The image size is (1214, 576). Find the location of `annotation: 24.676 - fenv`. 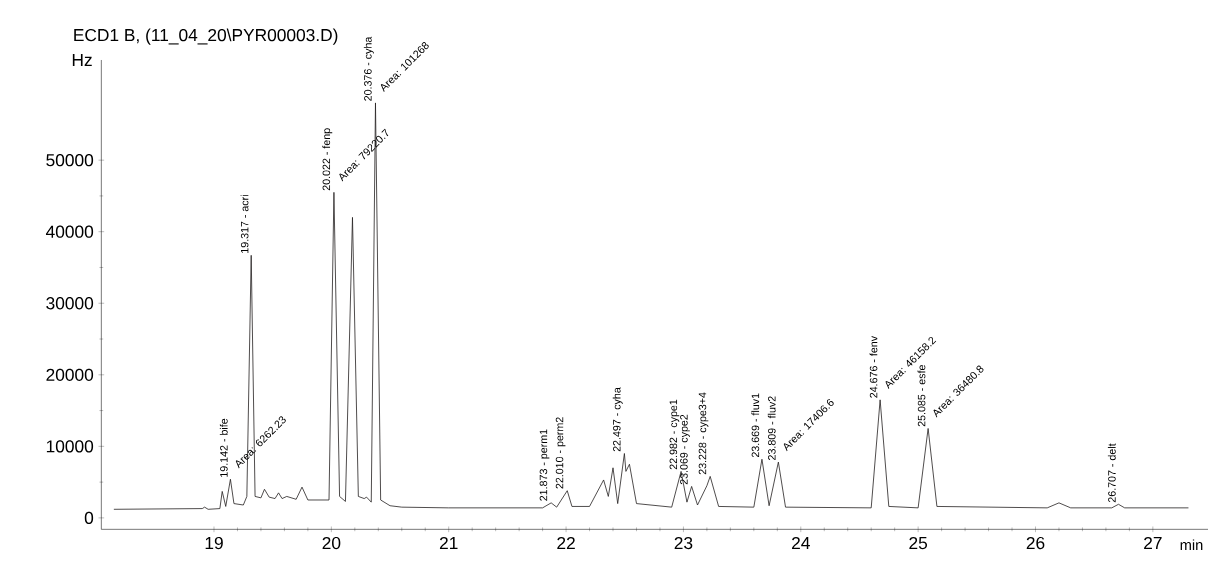

annotation: 24.676 - fenv is located at coordinates (873, 367).